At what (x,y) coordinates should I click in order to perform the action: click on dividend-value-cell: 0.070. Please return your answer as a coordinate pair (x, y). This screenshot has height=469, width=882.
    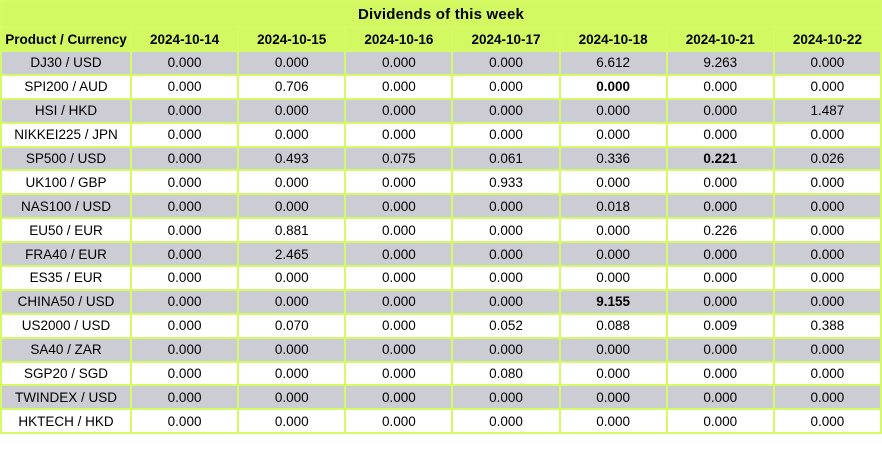
    Looking at the image, I should click on (292, 325).